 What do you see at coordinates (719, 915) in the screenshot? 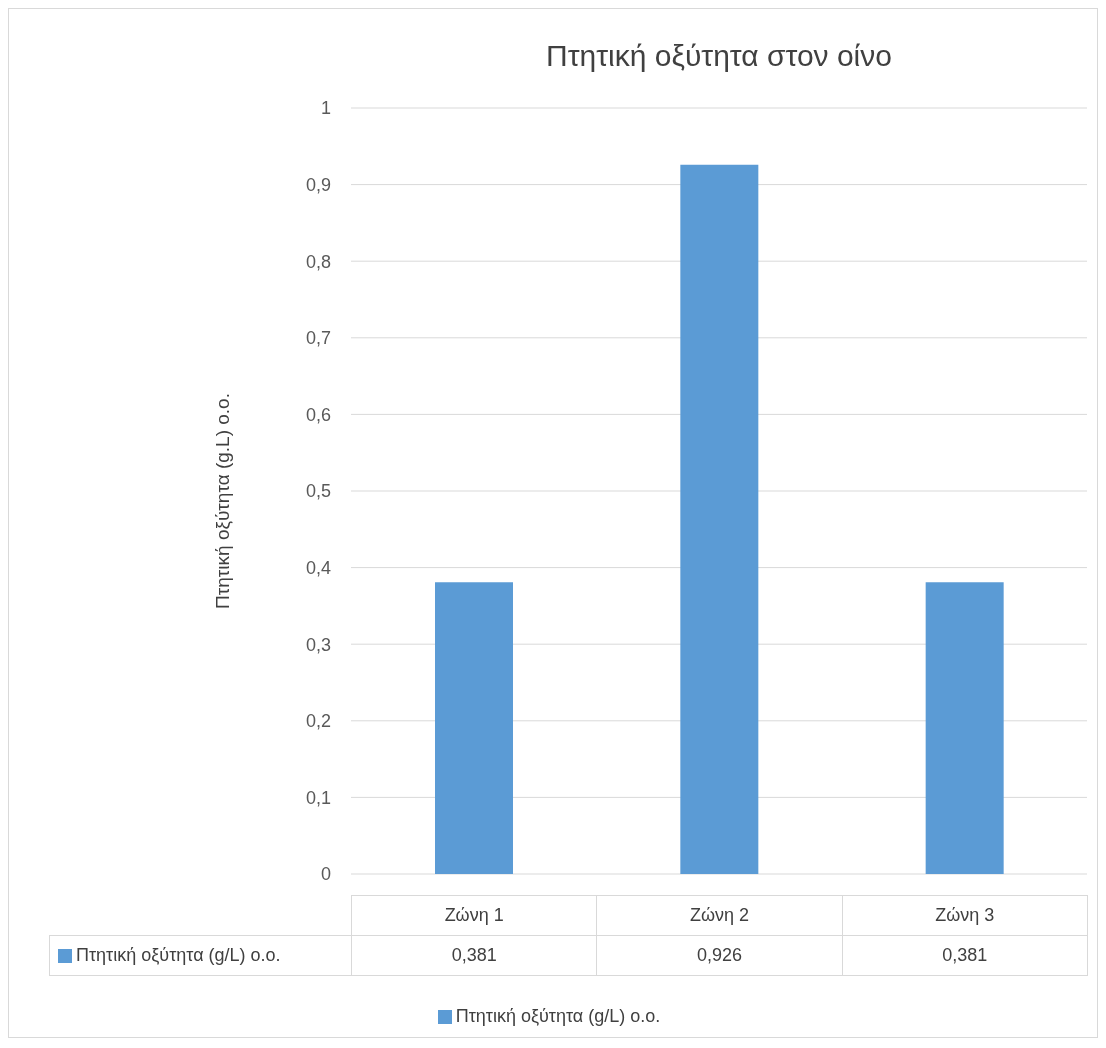
I see `x-tick-label: Ζώνη 2` at bounding box center [719, 915].